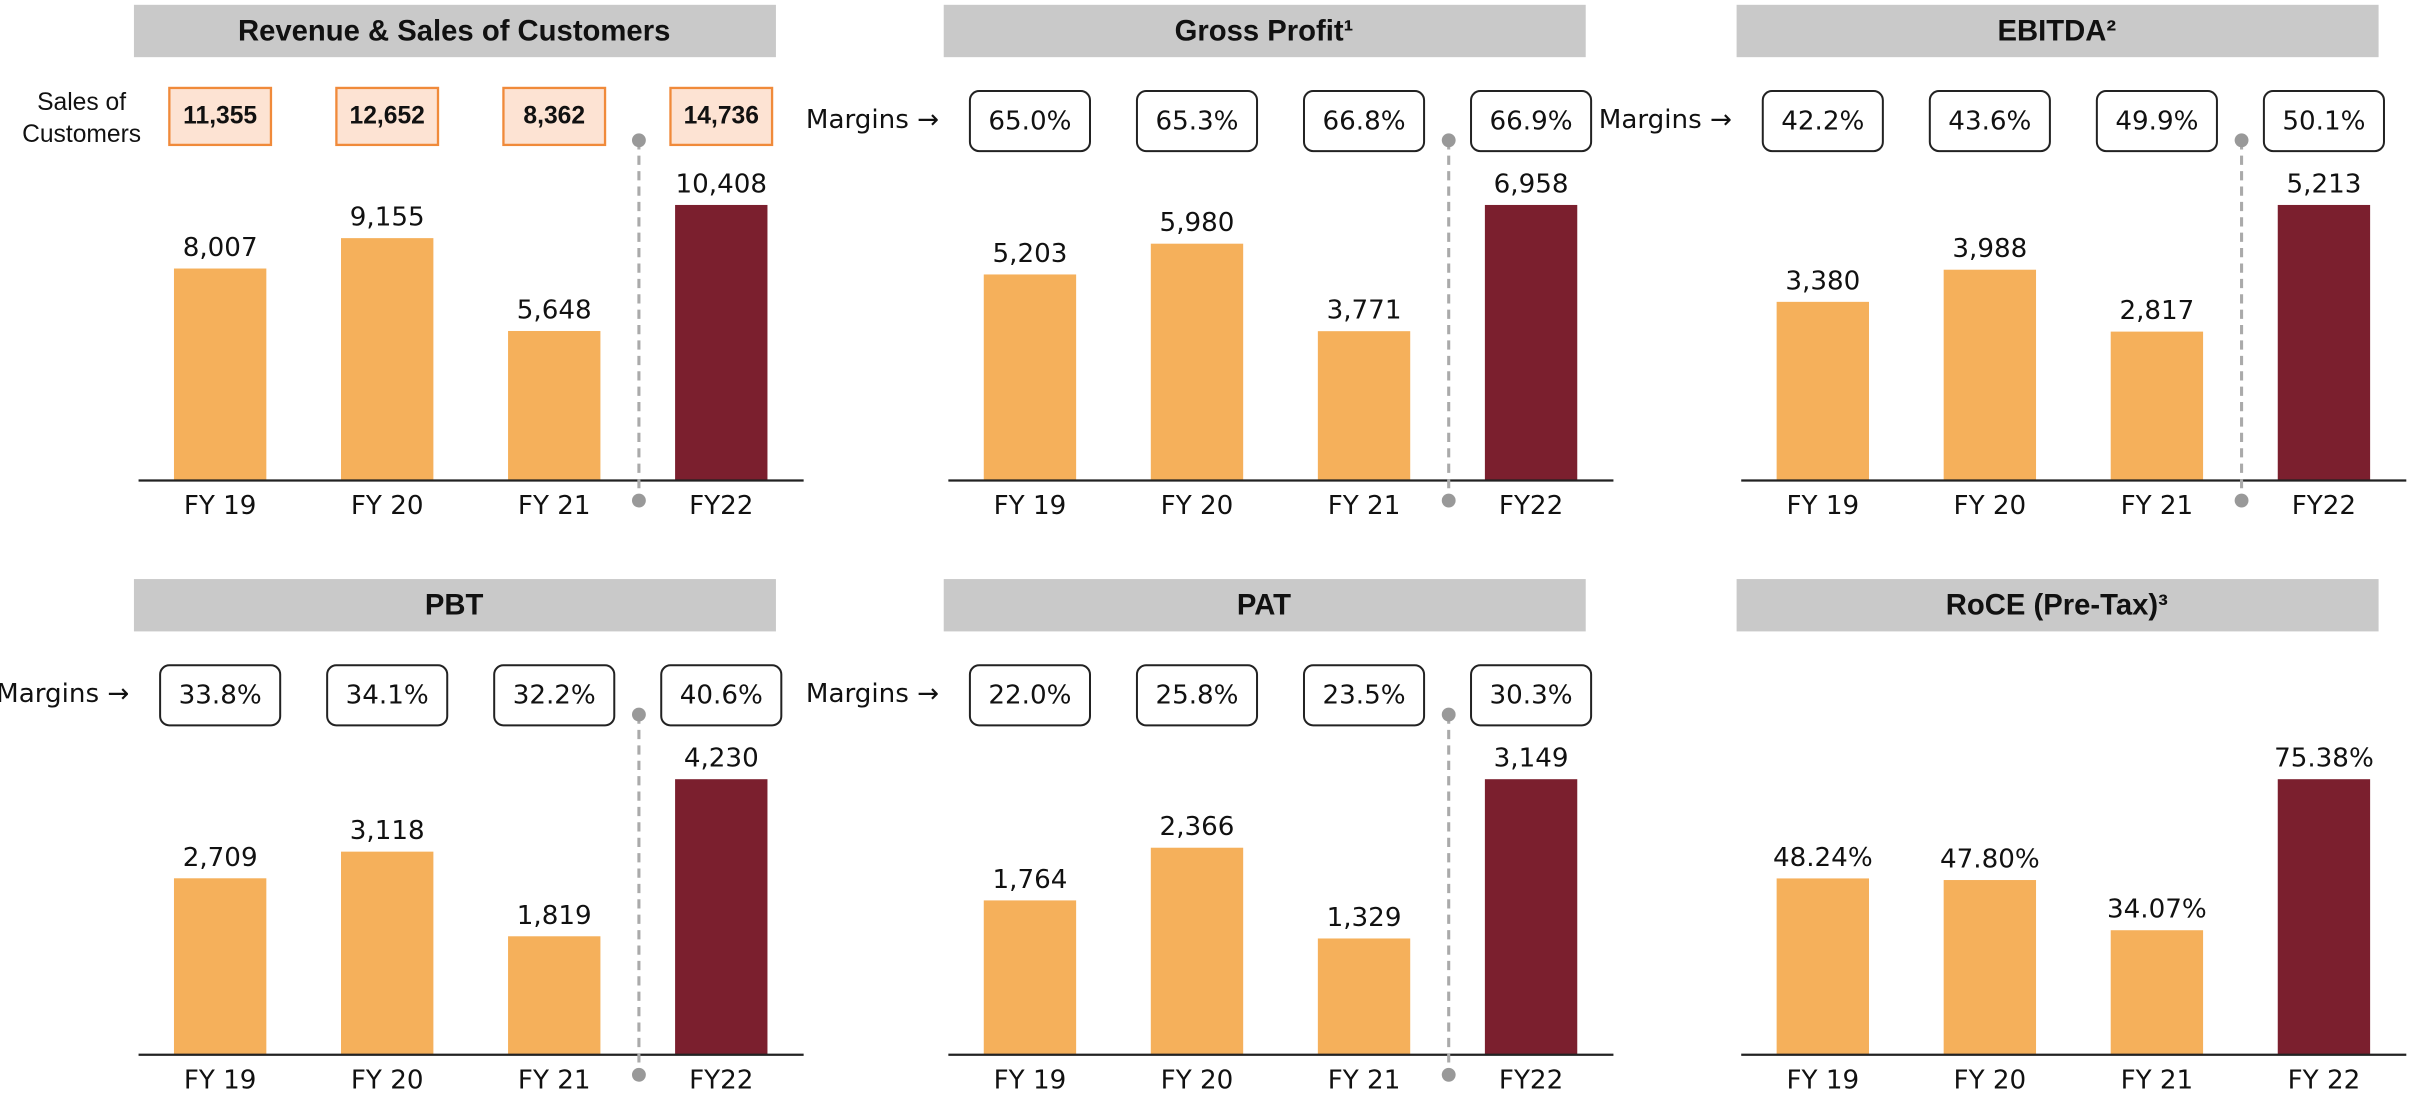 This screenshot has width=2414, height=1100. I want to click on margin-value: 66.9%, so click(1531, 121).